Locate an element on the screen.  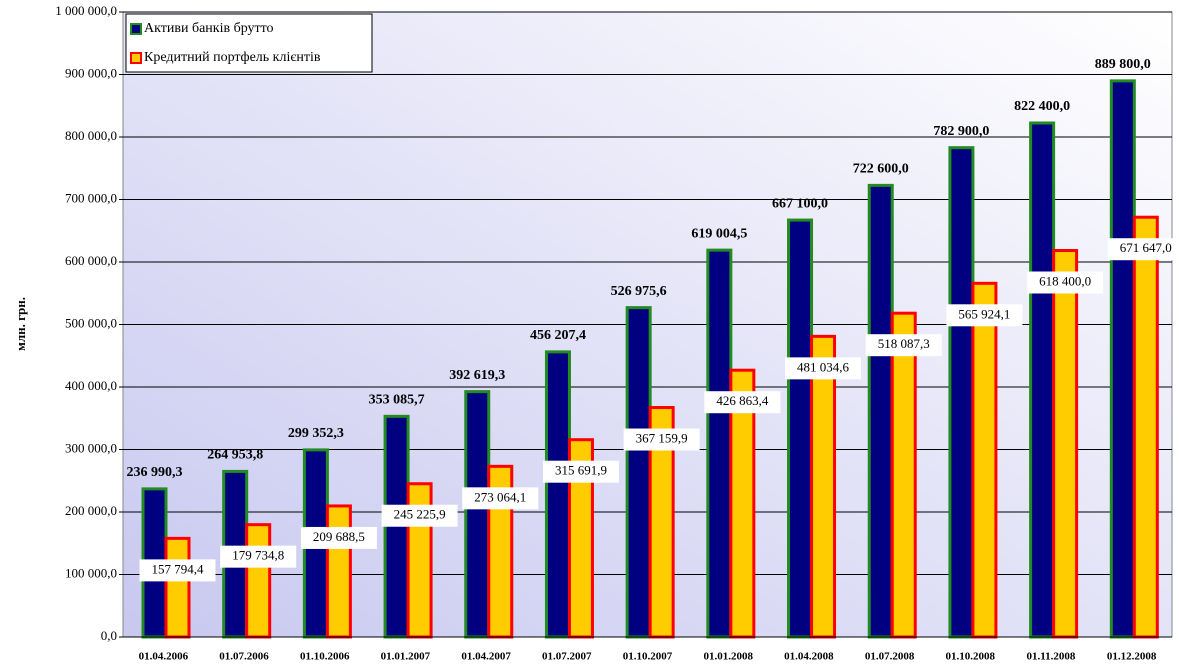
x-tick-label: 01.07.2007 is located at coordinates (567, 657).